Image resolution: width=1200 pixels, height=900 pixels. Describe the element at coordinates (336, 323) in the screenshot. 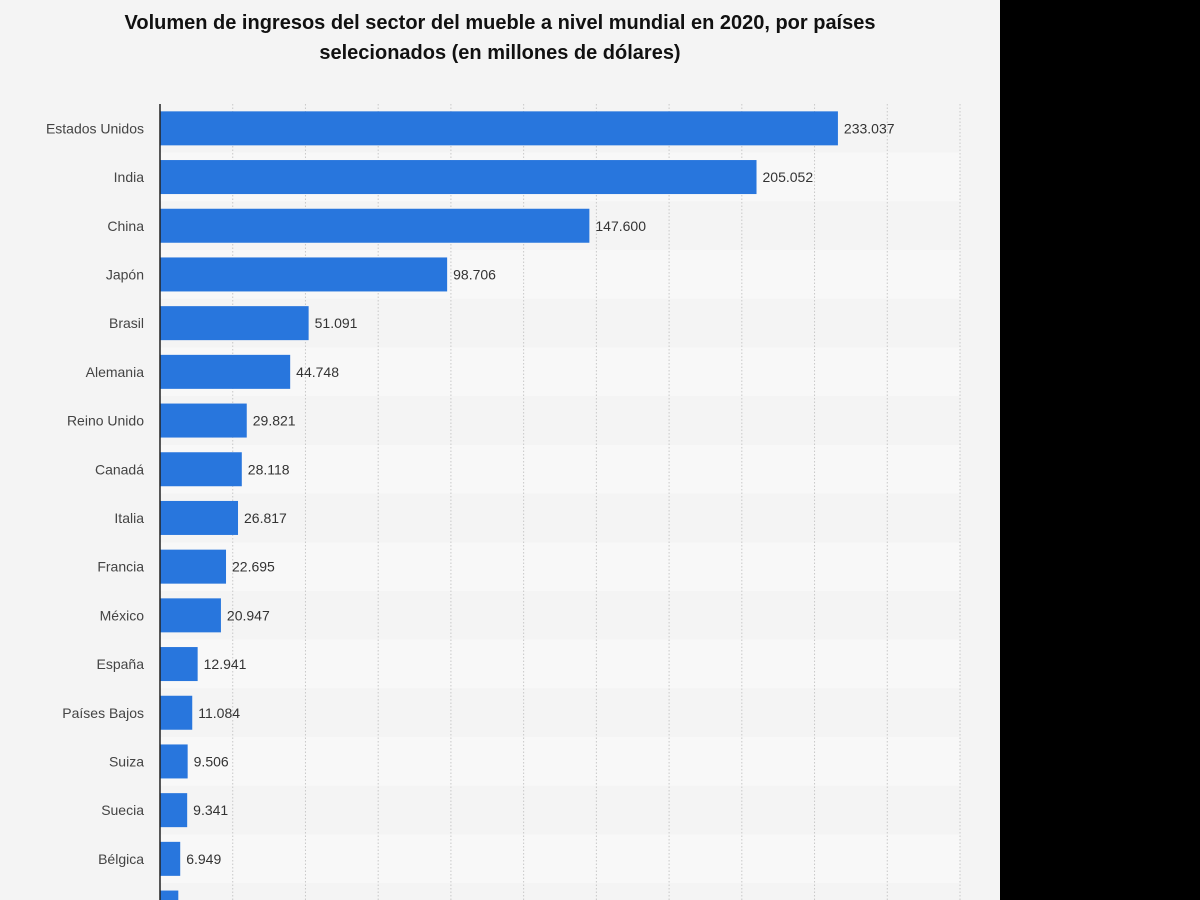

I see `data-label: 51.091` at that location.